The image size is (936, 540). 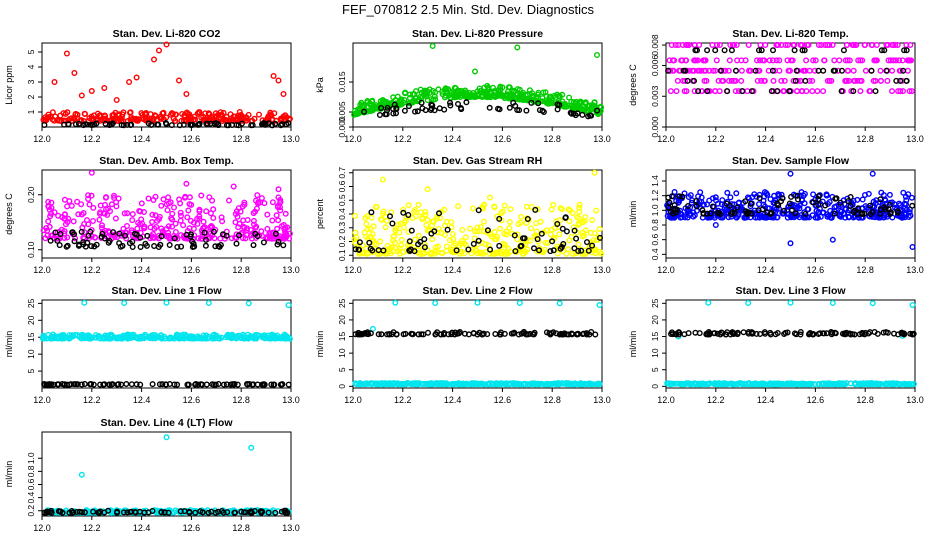 What do you see at coordinates (31, 249) in the screenshot?
I see `y-tick-label: 0.10` at bounding box center [31, 249].